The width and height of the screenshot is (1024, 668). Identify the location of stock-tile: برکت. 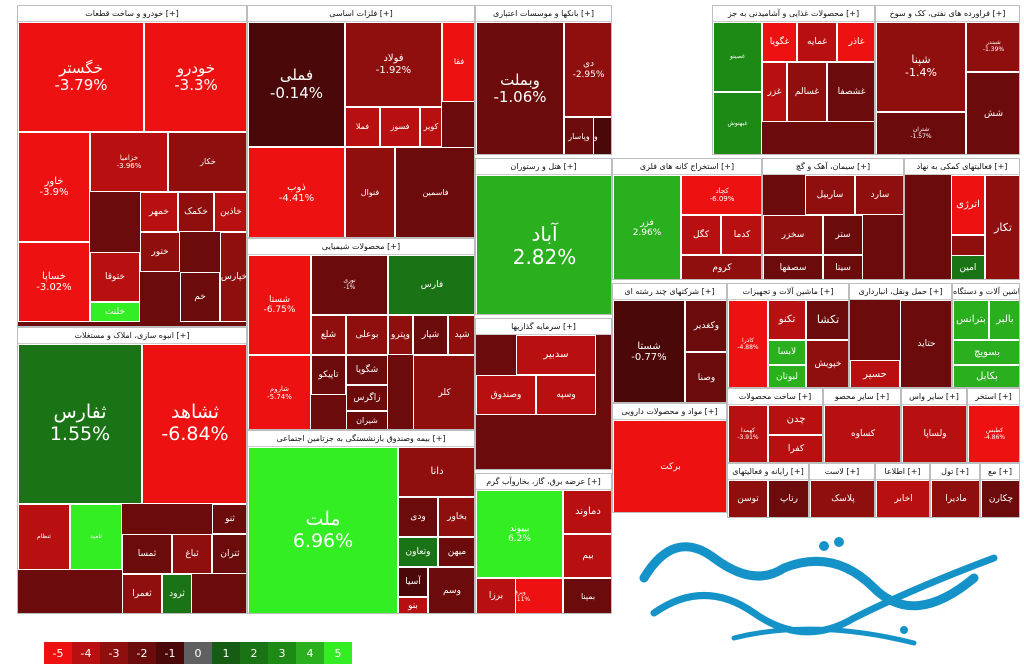
(669, 466).